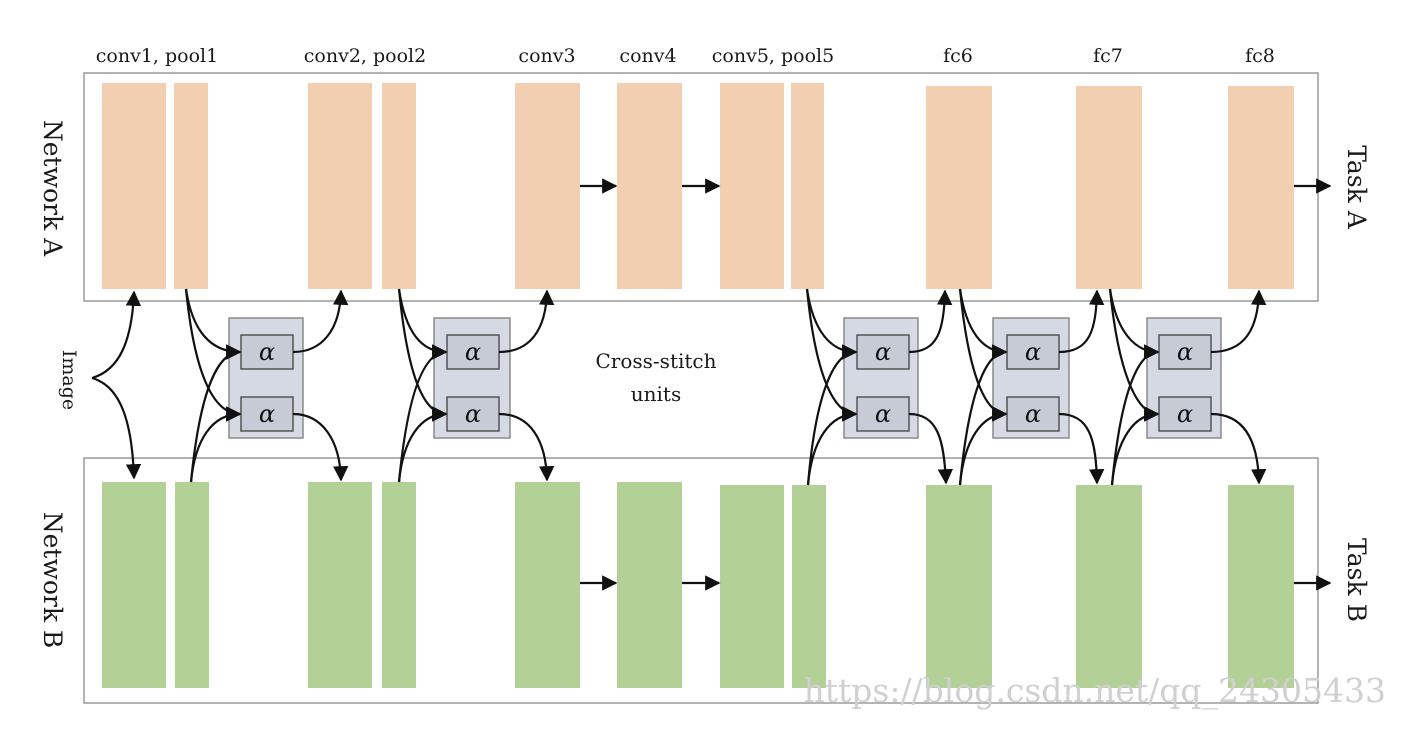 The width and height of the screenshot is (1404, 740). I want to click on alpha-symbol-5-bottom: α, so click(1185, 414).